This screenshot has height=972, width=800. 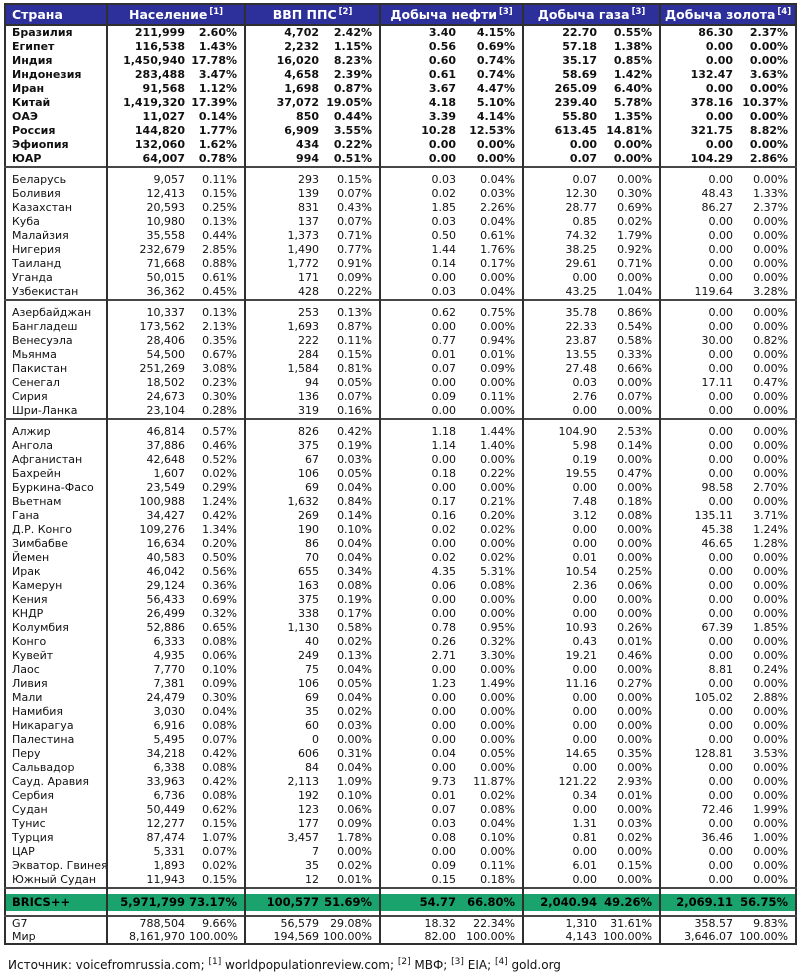 I want to click on percent-cell: 3.08%, so click(x=220, y=368).